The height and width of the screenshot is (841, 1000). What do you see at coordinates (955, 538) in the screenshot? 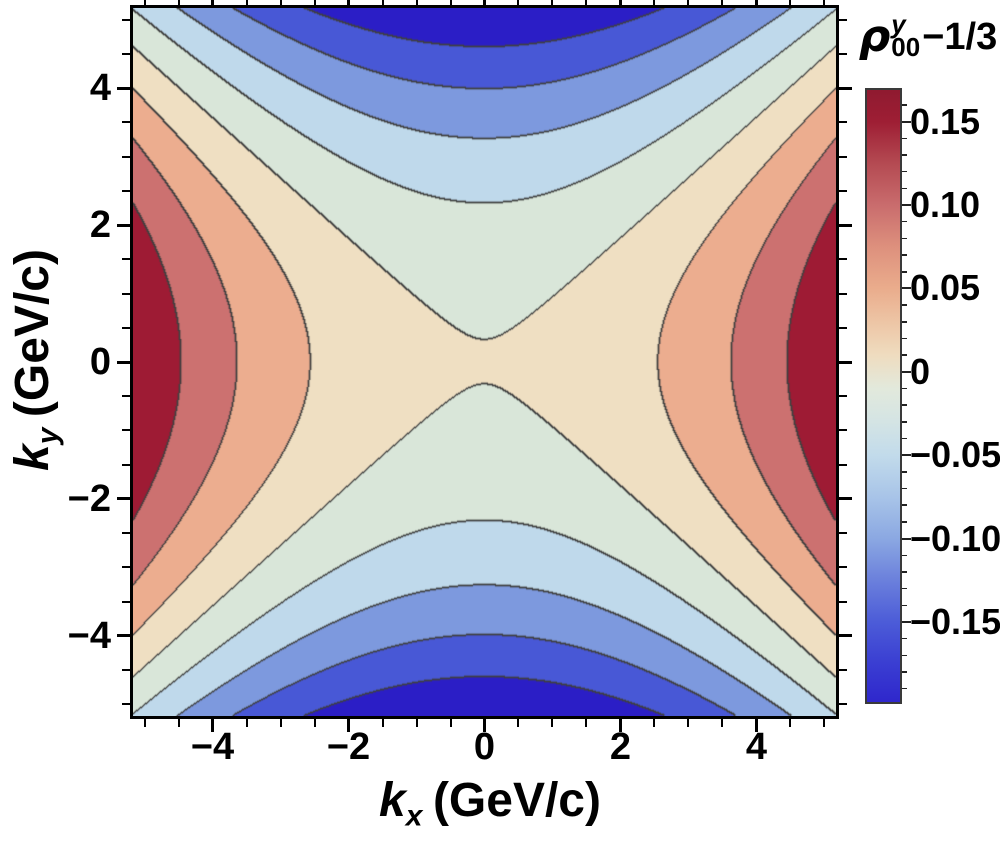
I see `colorbar-tick-label: −0.10` at bounding box center [955, 538].